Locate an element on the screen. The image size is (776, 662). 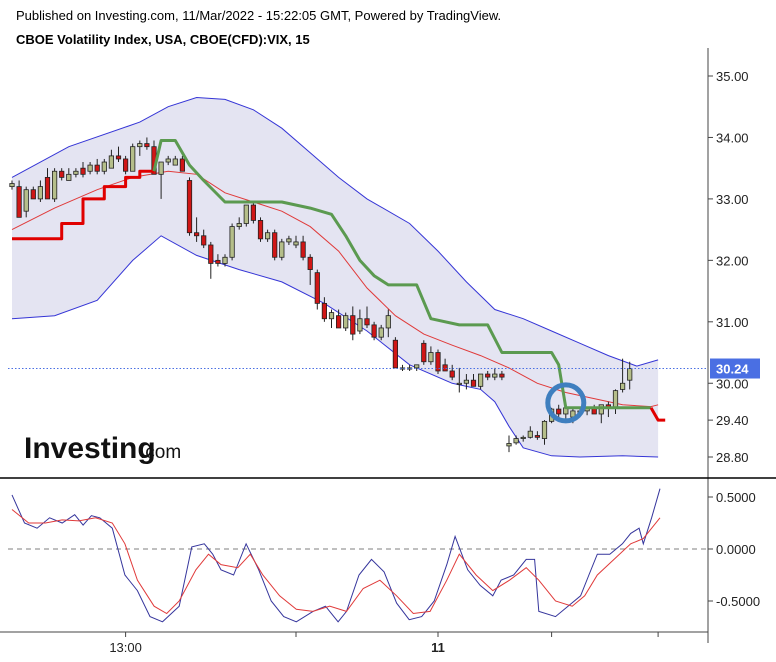
y-tick-label: 29.40 is located at coordinates (732, 420).